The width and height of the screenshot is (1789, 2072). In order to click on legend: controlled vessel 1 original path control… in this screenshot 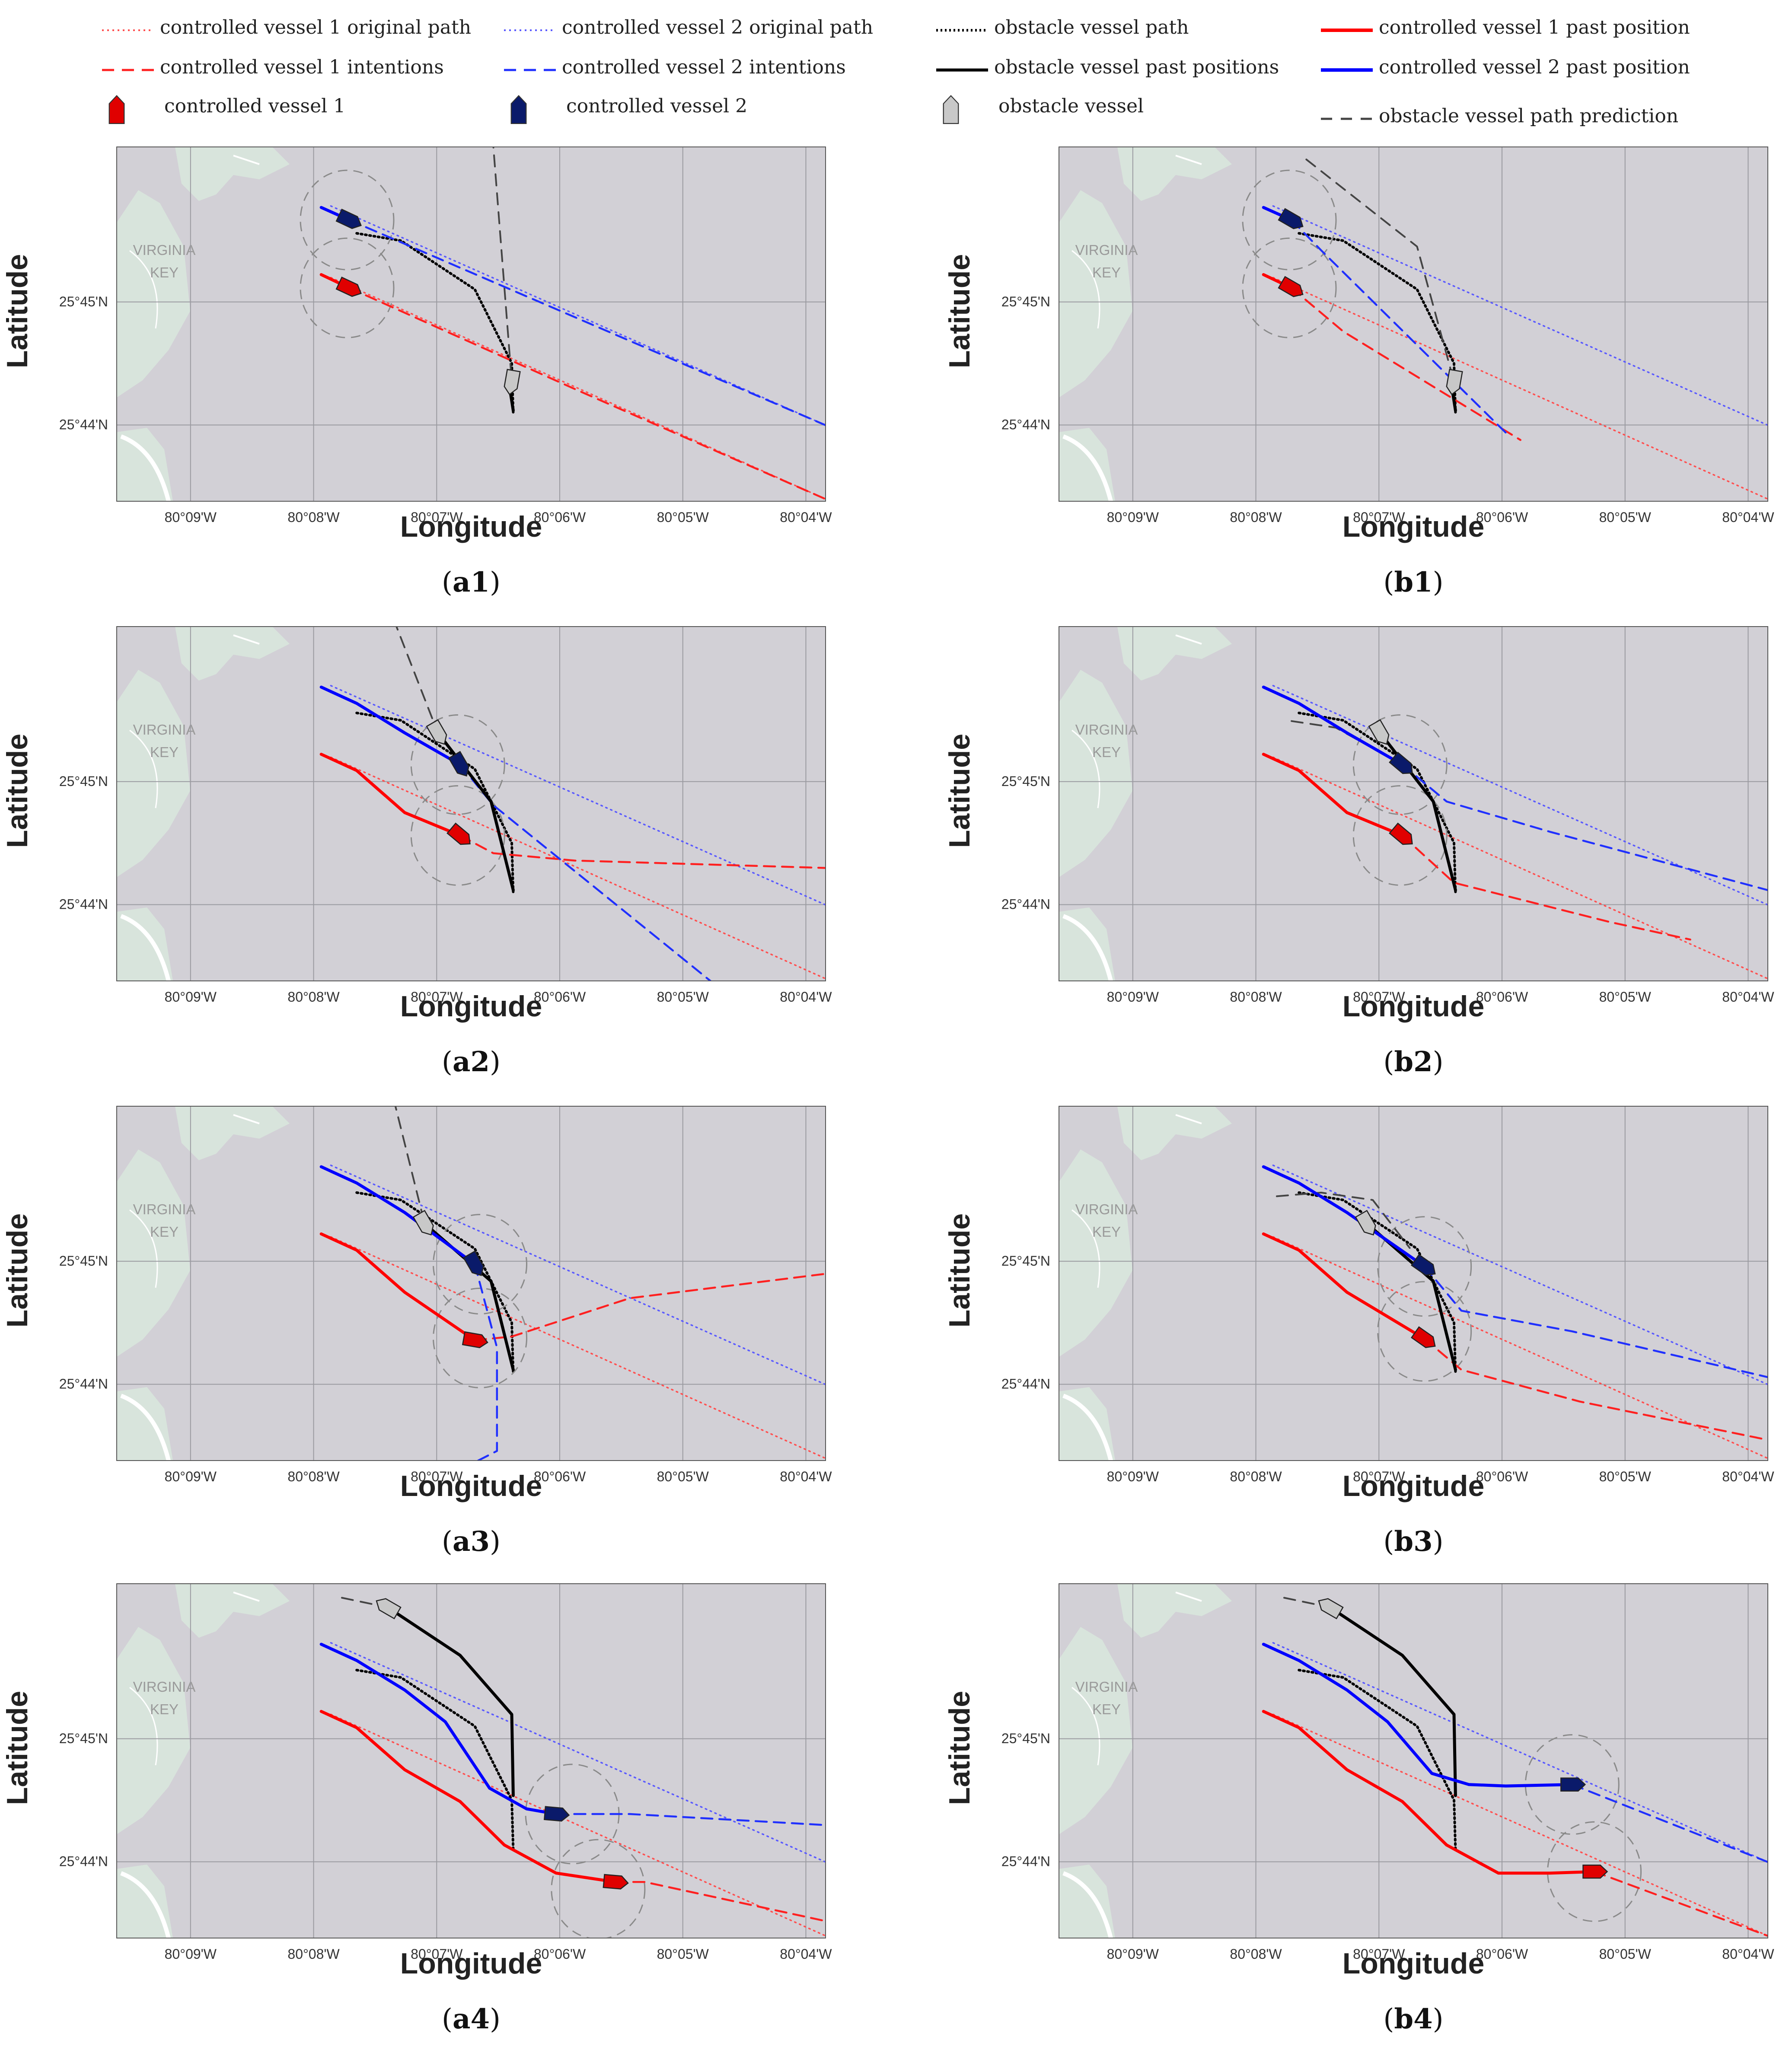, I will do `click(894, 63)`.